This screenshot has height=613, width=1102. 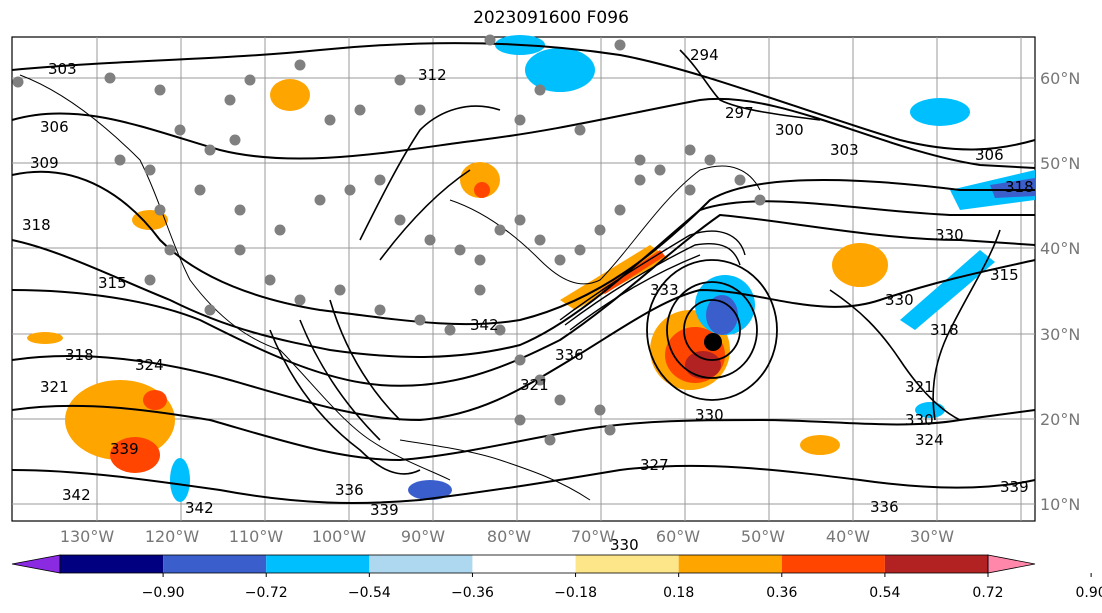 I want to click on colorbar-swatch, so click(x=112, y=564).